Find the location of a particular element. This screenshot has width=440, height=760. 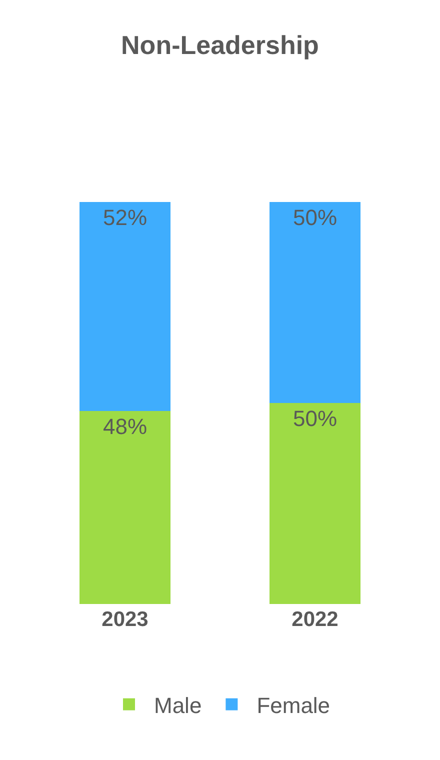

legend-label: Female is located at coordinates (293, 705).